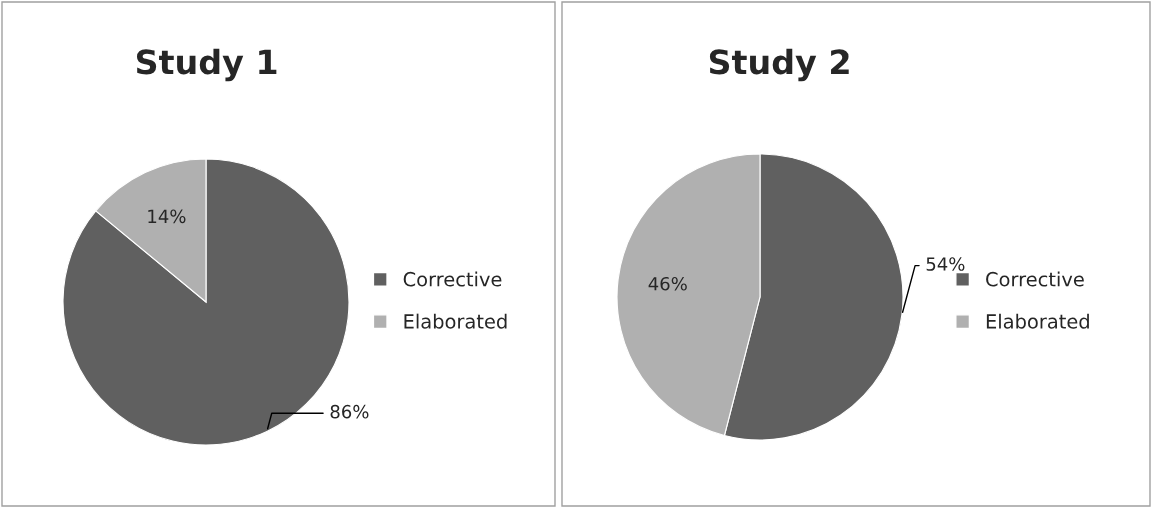 Image resolution: width=1157 pixels, height=508 pixels. What do you see at coordinates (206, 65) in the screenshot?
I see `chart-title: Study 1` at bounding box center [206, 65].